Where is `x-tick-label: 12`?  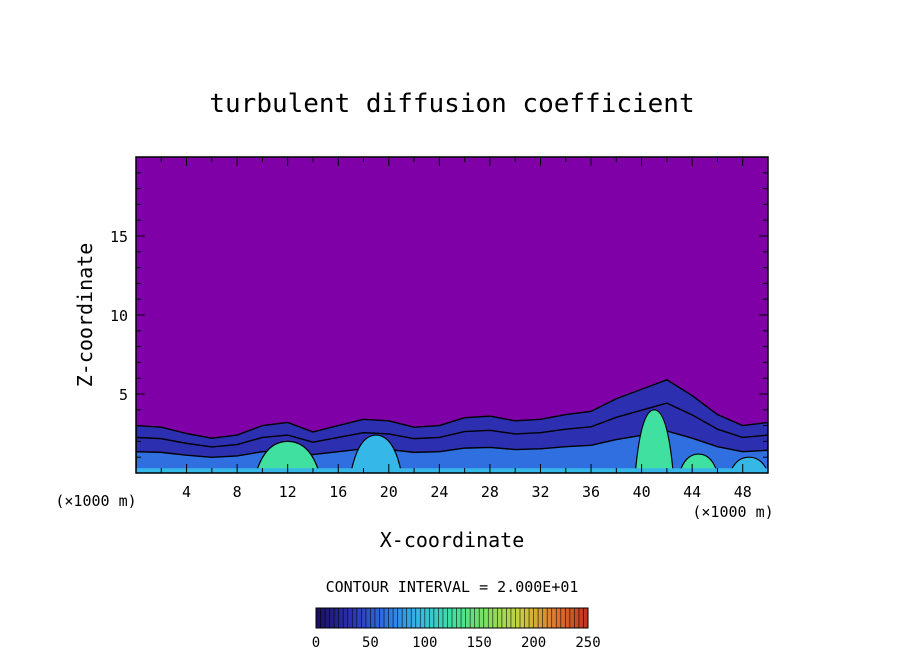 x-tick-label: 12 is located at coordinates (288, 492).